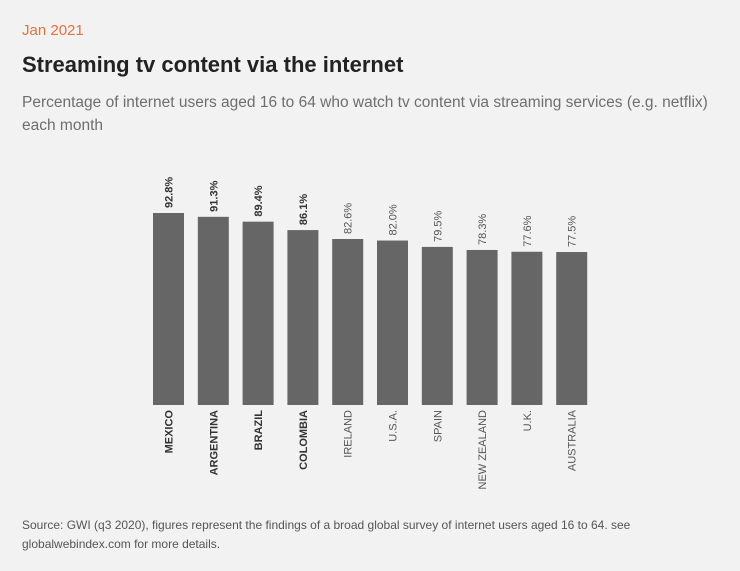 The width and height of the screenshot is (740, 571). What do you see at coordinates (573, 440) in the screenshot?
I see `category-label: AUSTRALIA` at bounding box center [573, 440].